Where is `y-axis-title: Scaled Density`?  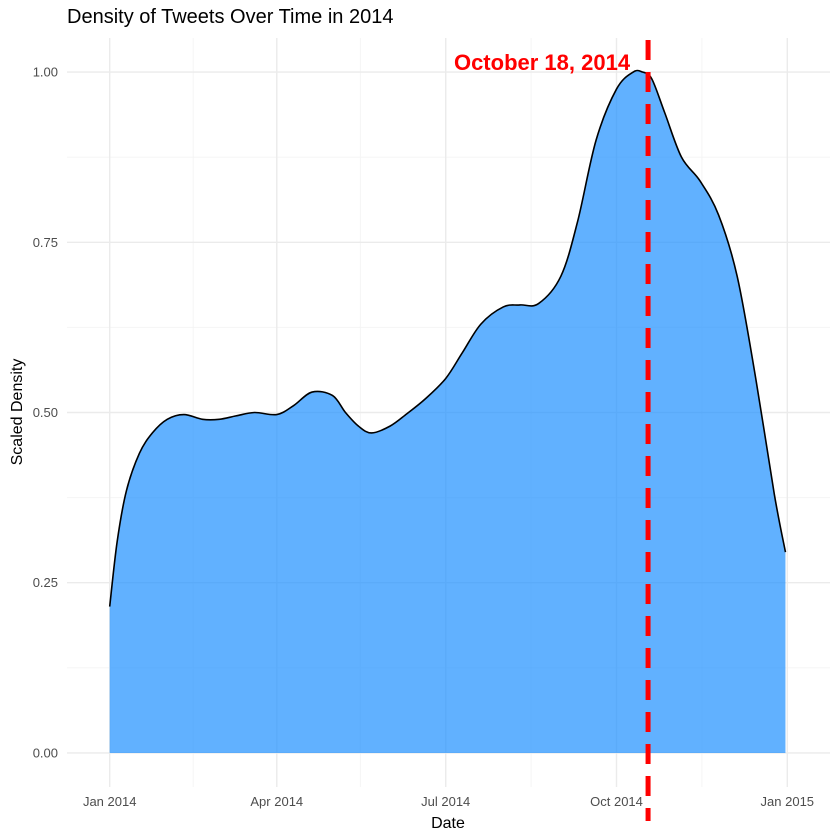
y-axis-title: Scaled Density is located at coordinates (17, 412).